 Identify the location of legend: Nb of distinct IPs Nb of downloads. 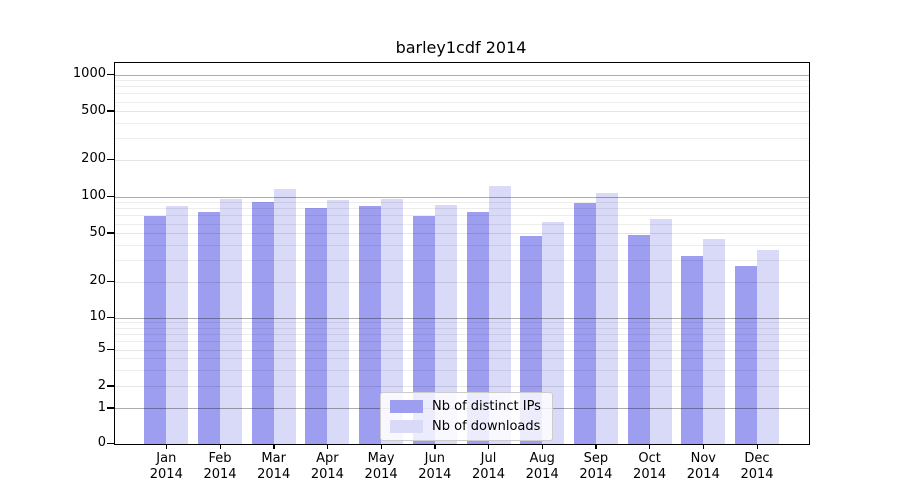
(466, 416).